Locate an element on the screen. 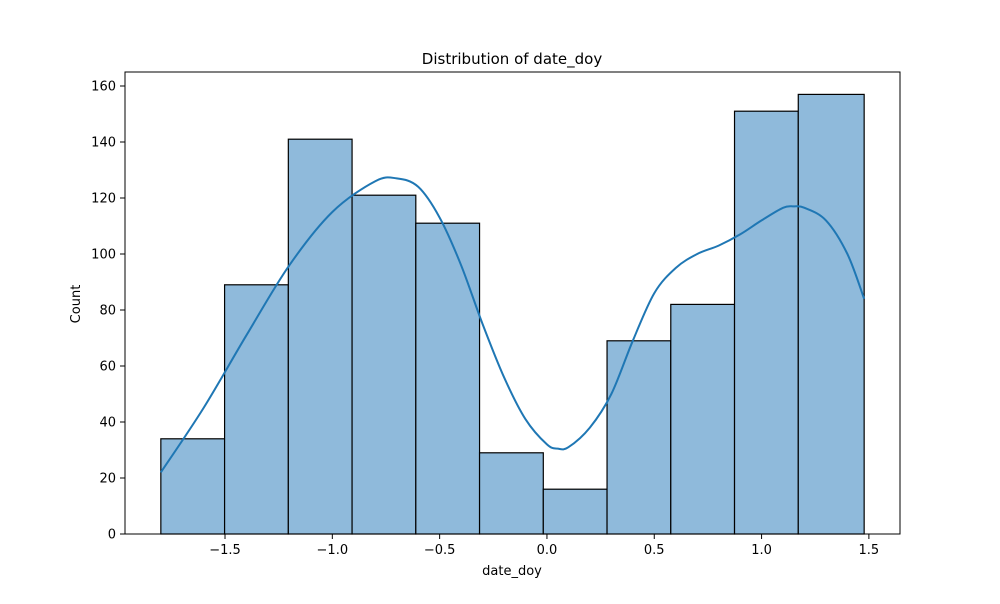  chart-title: Distribution of date_doy is located at coordinates (512, 59).